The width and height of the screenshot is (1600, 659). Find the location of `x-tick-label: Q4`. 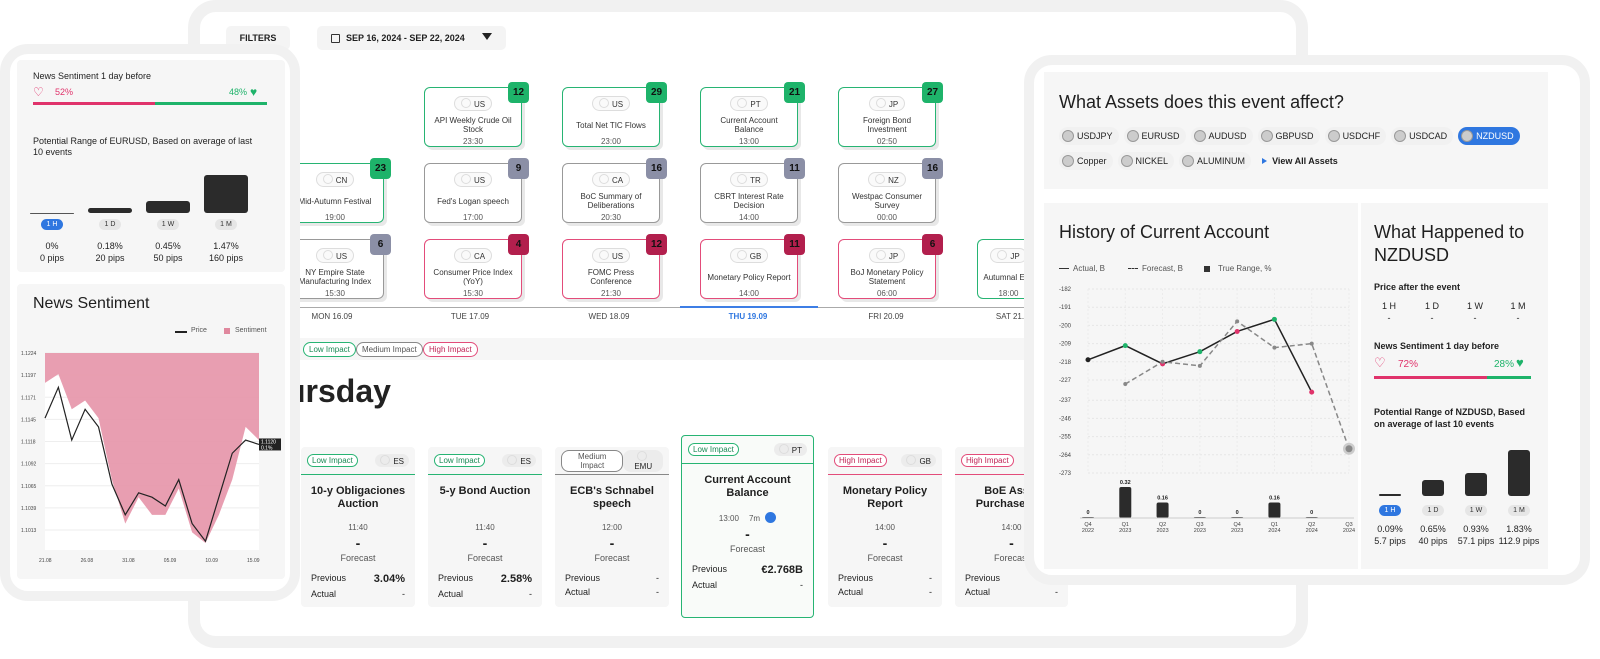

x-tick-label: Q4 is located at coordinates (1236, 525).